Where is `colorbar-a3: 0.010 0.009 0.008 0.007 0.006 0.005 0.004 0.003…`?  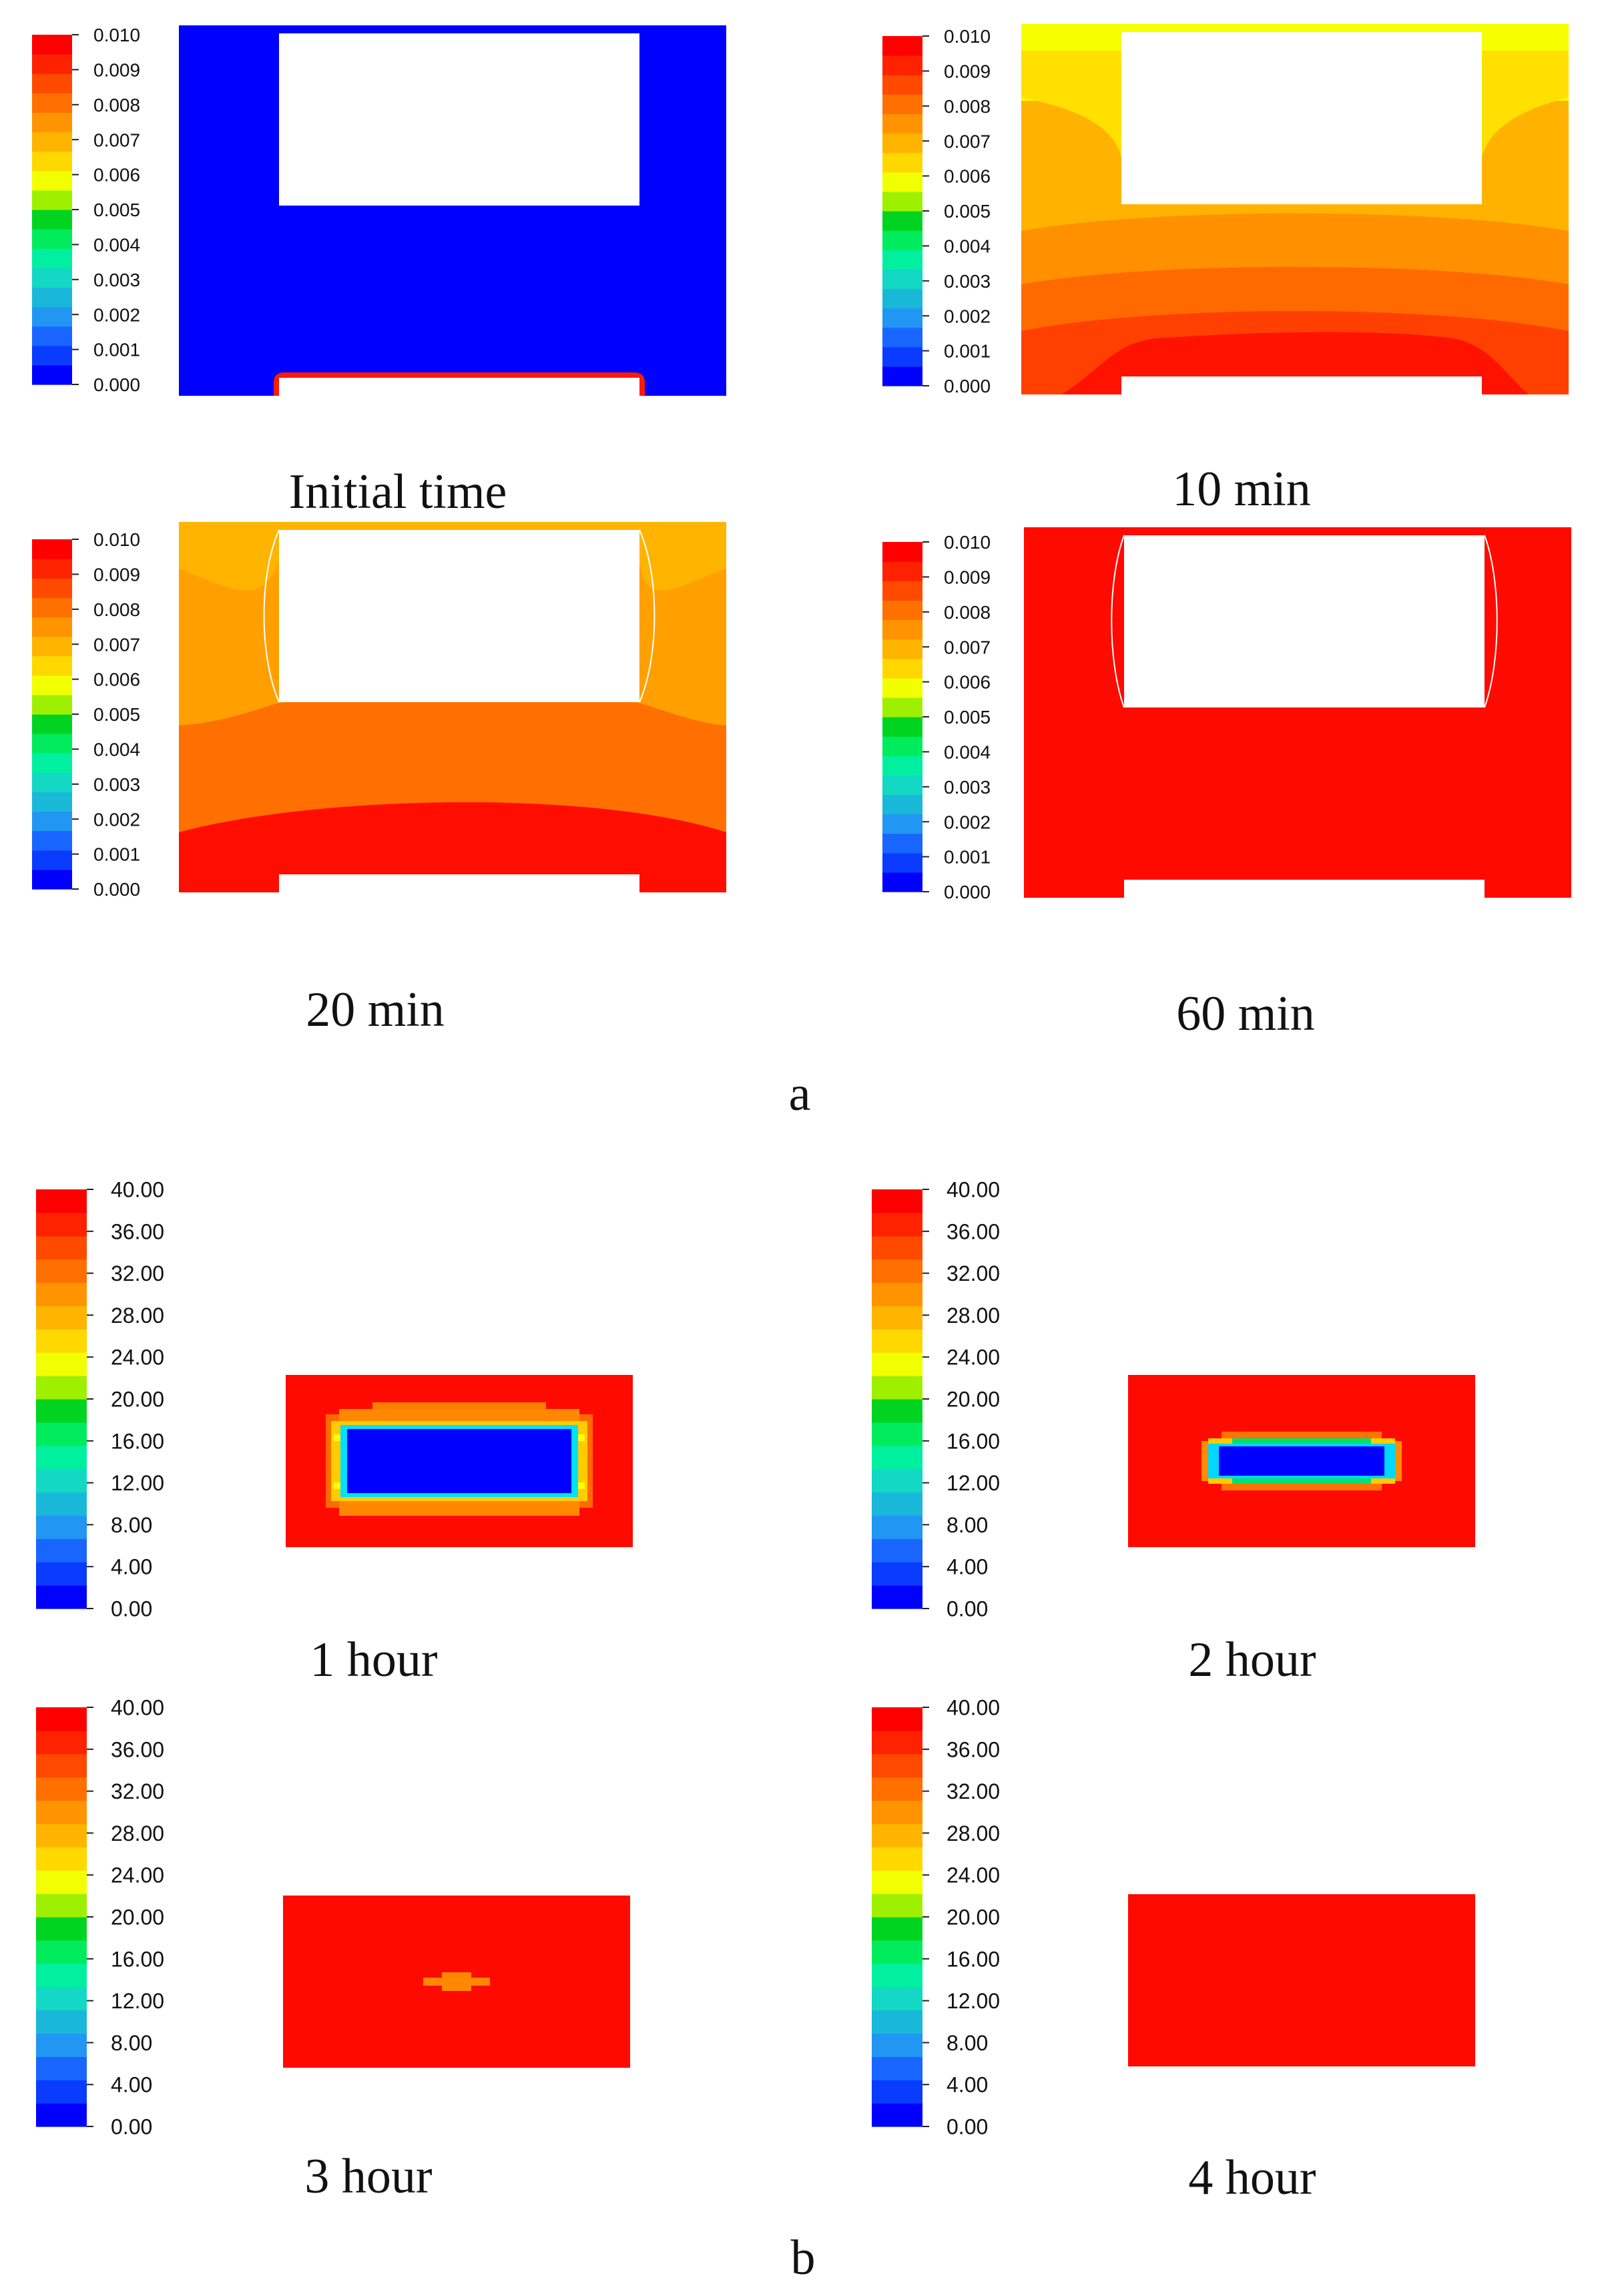
colorbar-a3: 0.010 0.009 0.008 0.007 0.006 0.005 0.004 0.003… is located at coordinates (86, 714).